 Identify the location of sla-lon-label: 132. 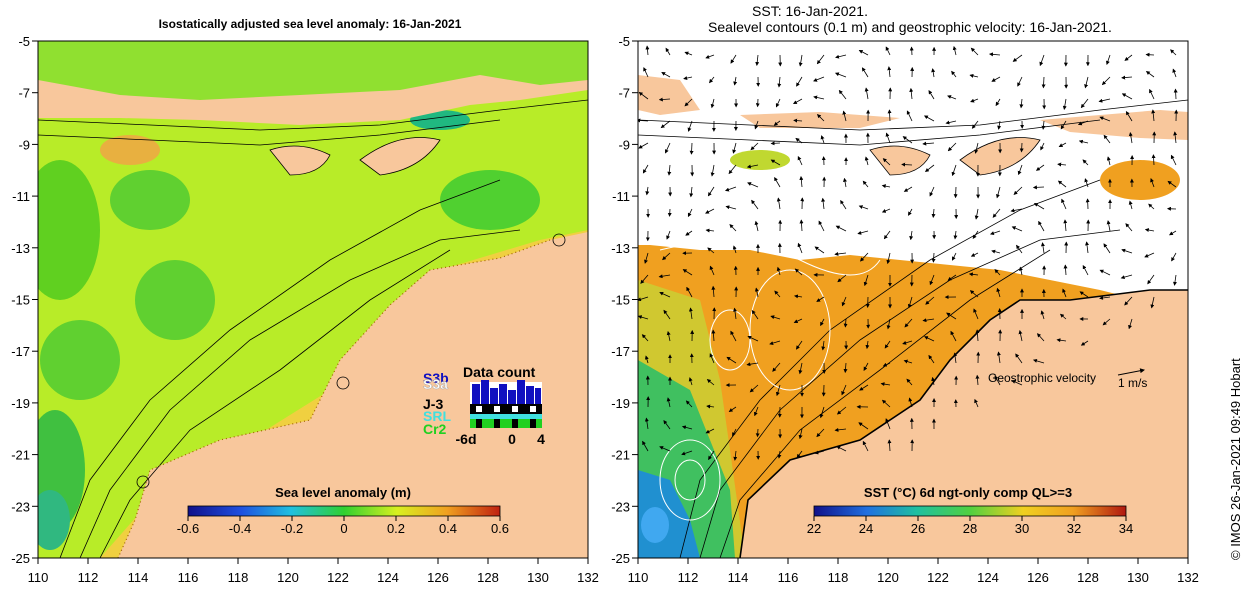
(588, 577).